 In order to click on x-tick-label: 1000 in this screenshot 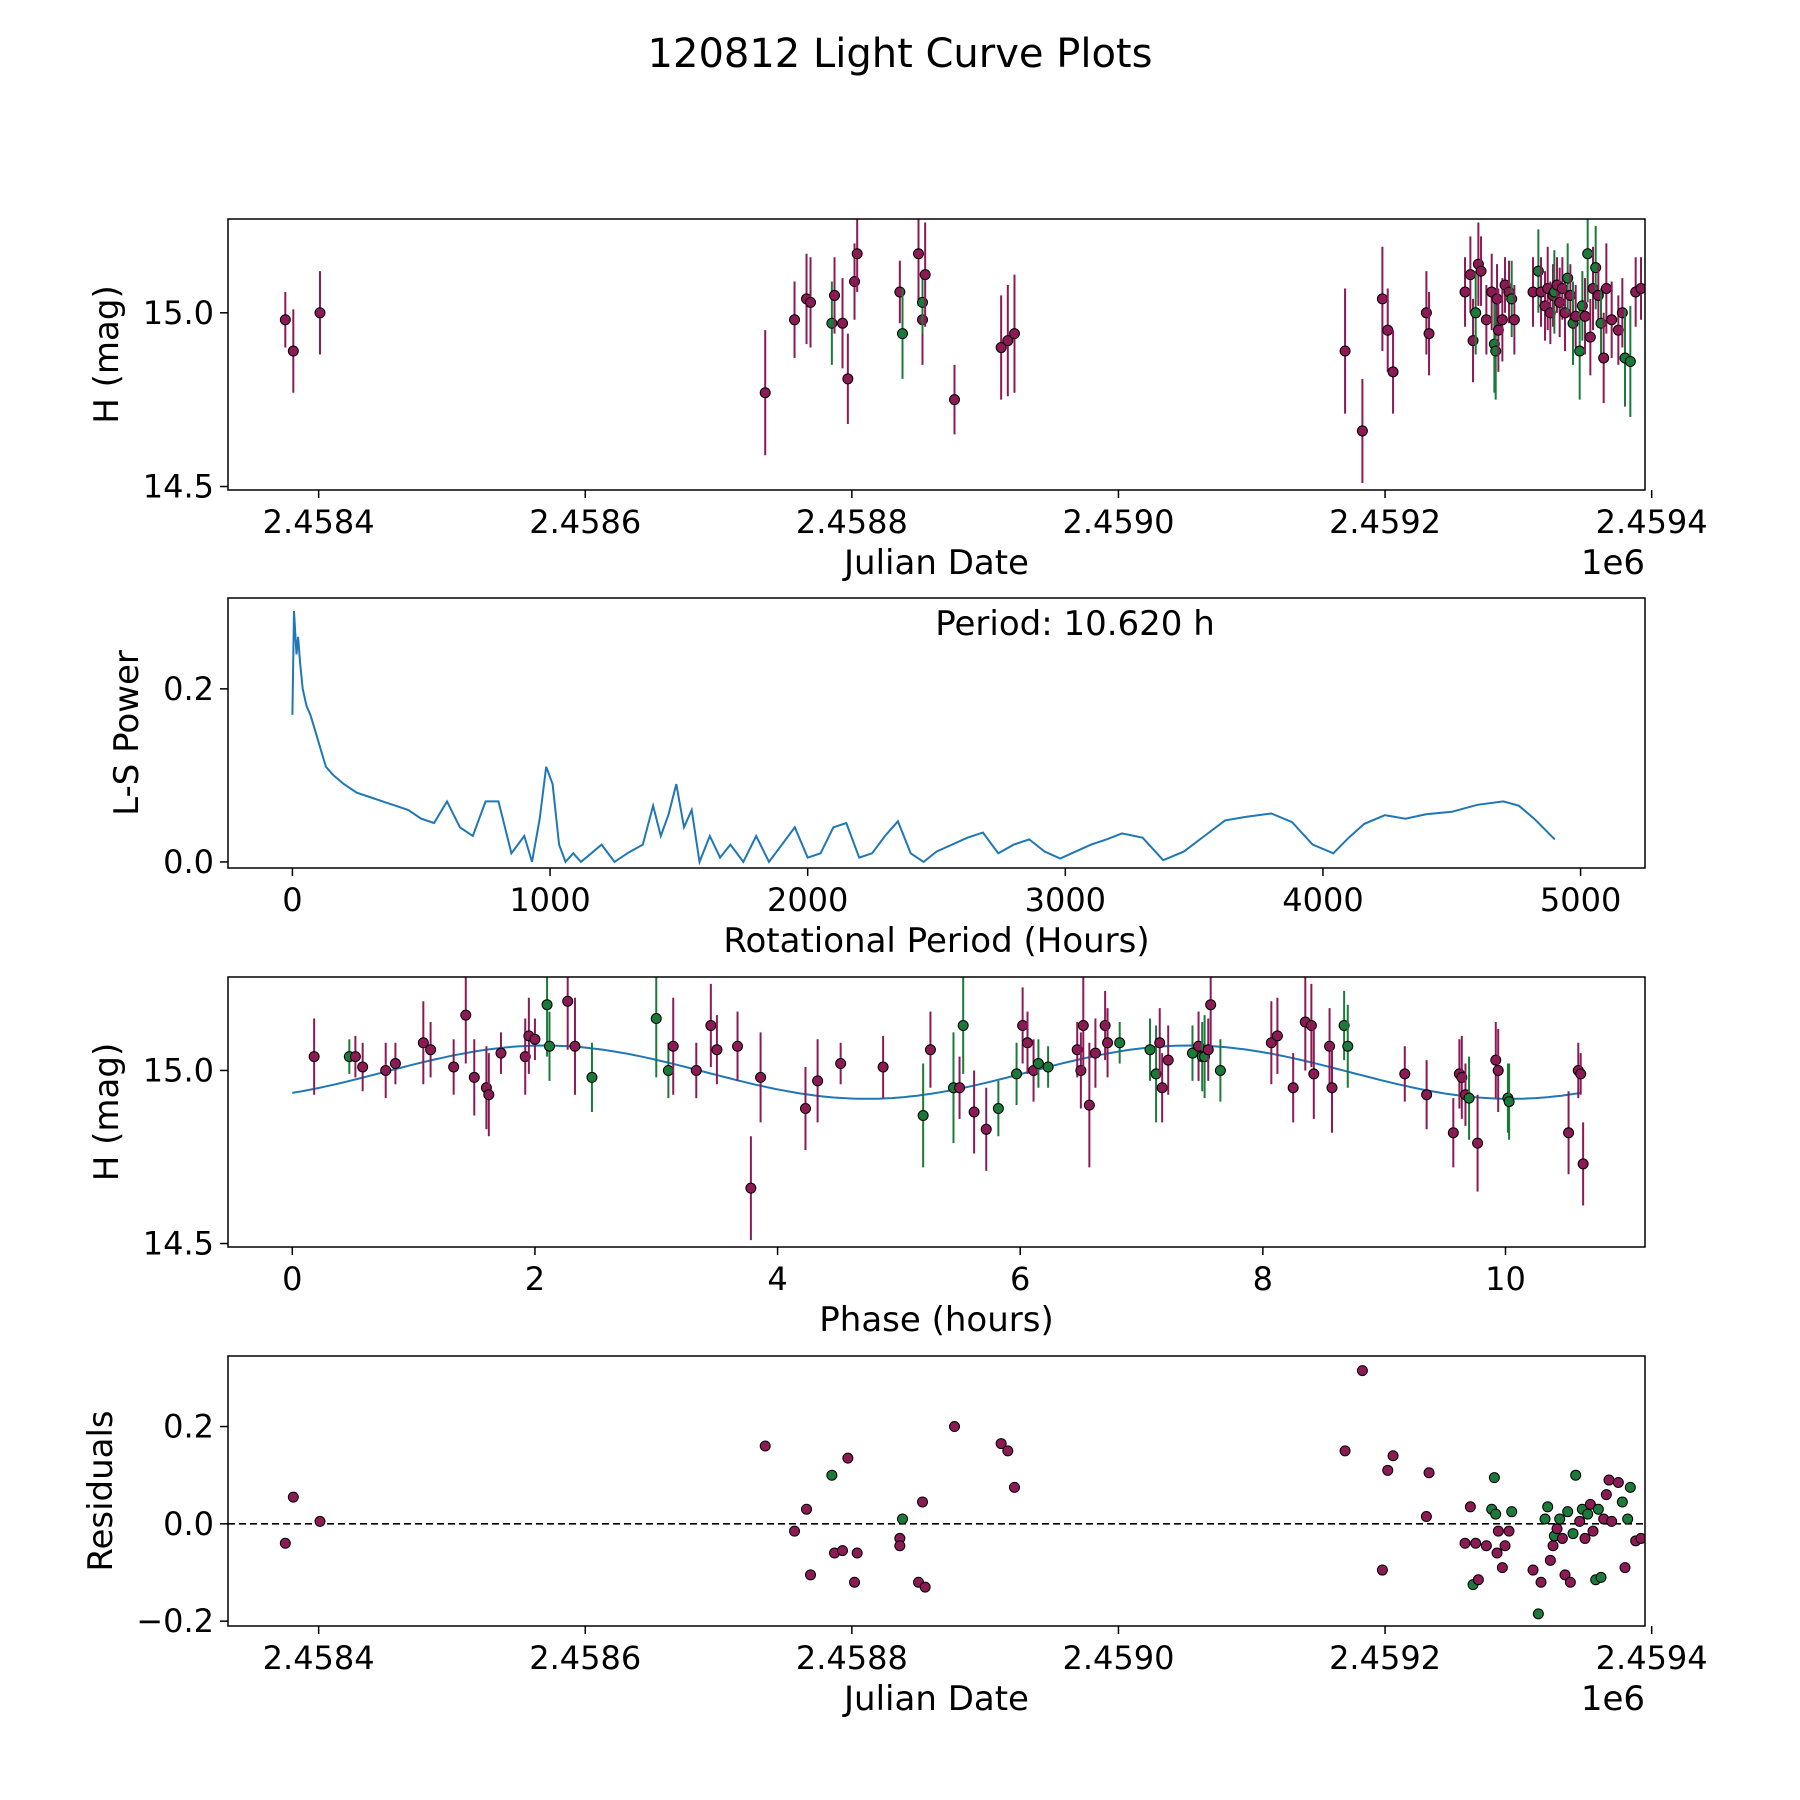, I will do `click(549, 900)`.